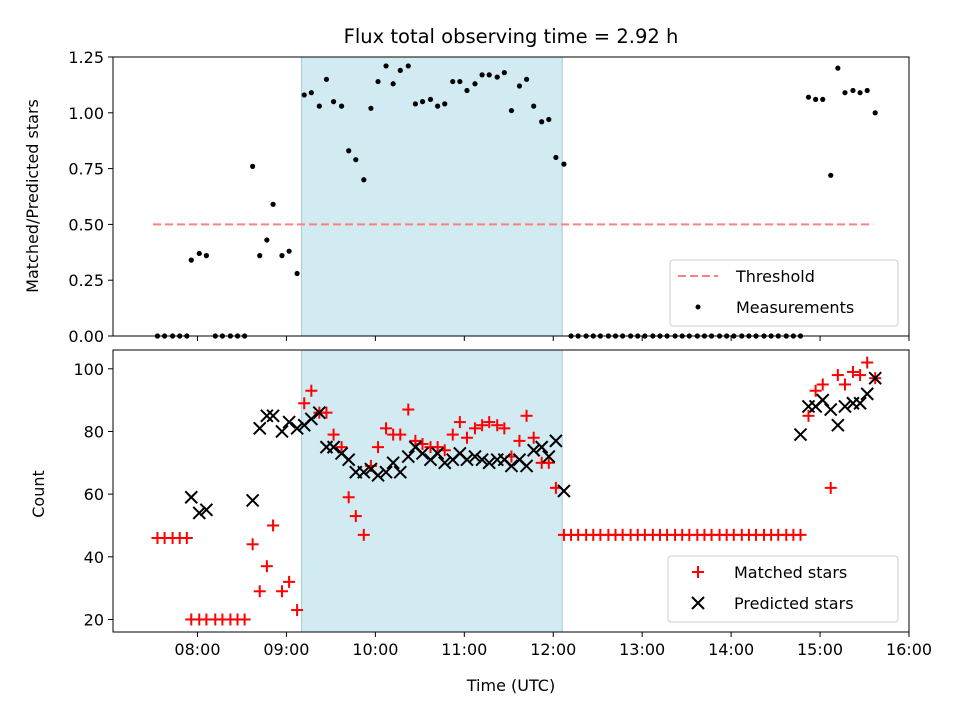  I want to click on bottom-y-tick-label: 40, so click(94, 557).